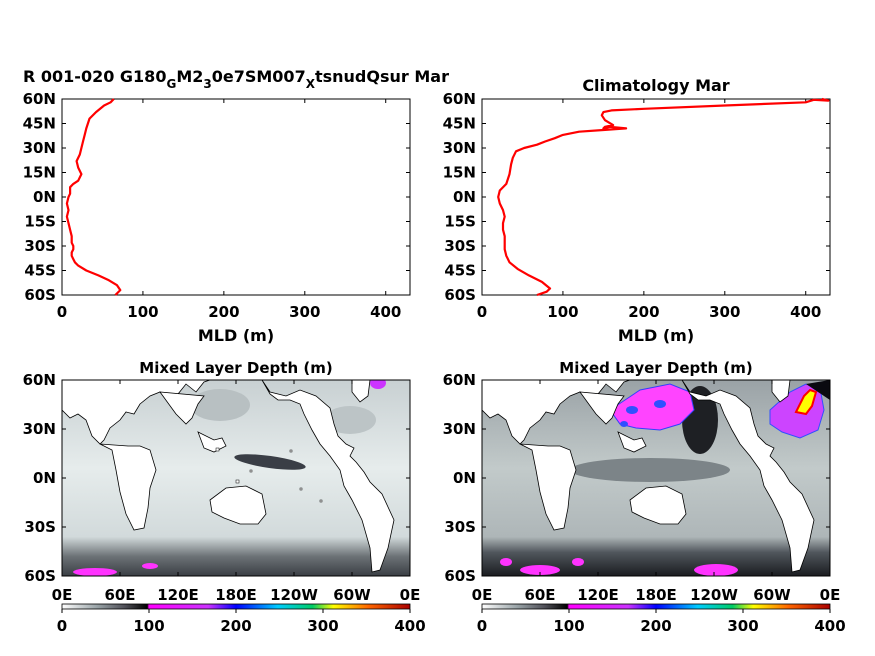  What do you see at coordinates (648, 476) in the screenshot?
I see `climatology-map-land` at bounding box center [648, 476].